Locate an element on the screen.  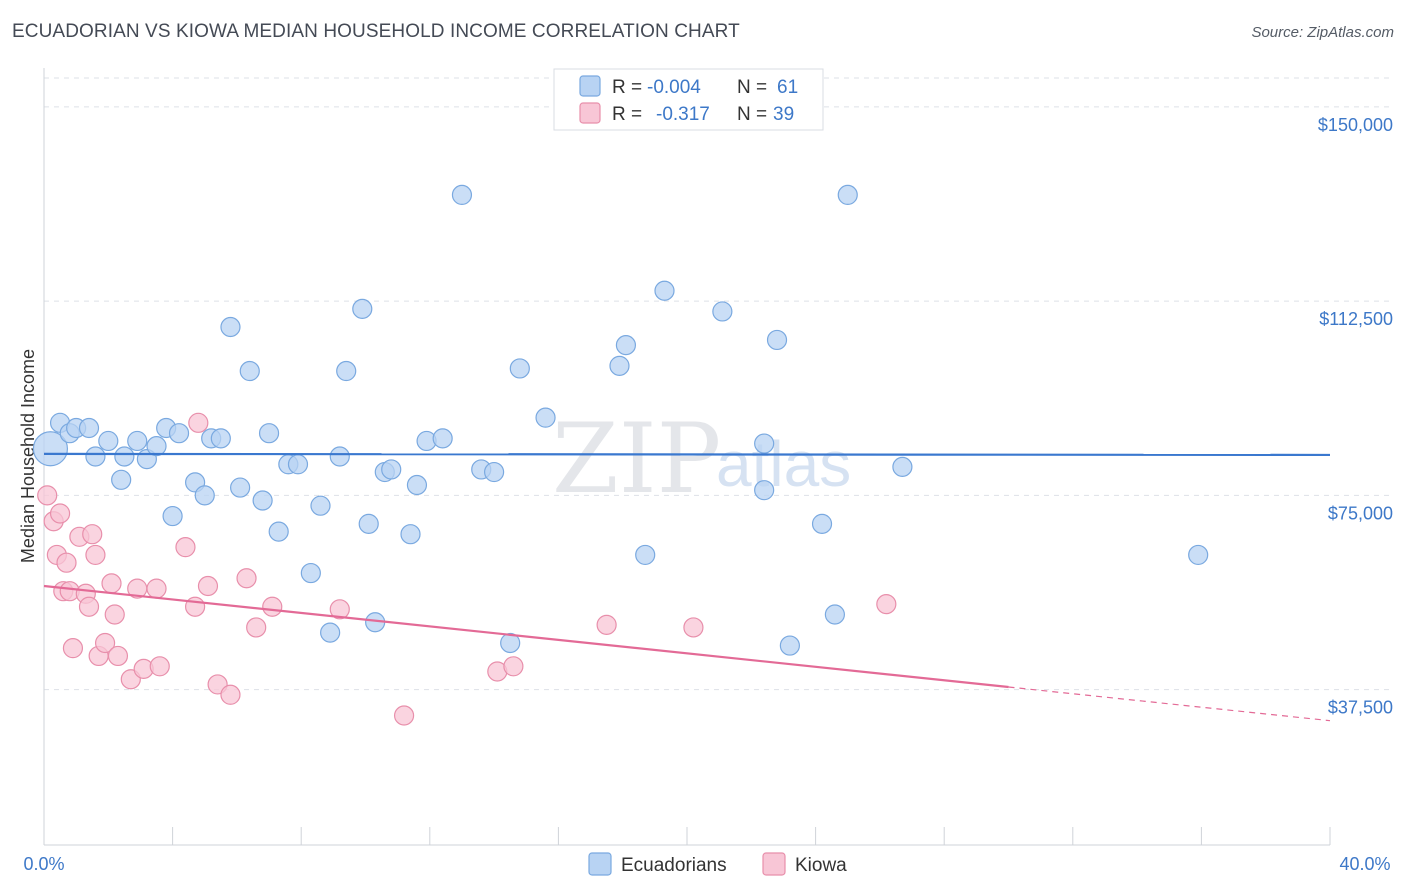
legend-r-label-1: R = is located at coordinates (627, 87).